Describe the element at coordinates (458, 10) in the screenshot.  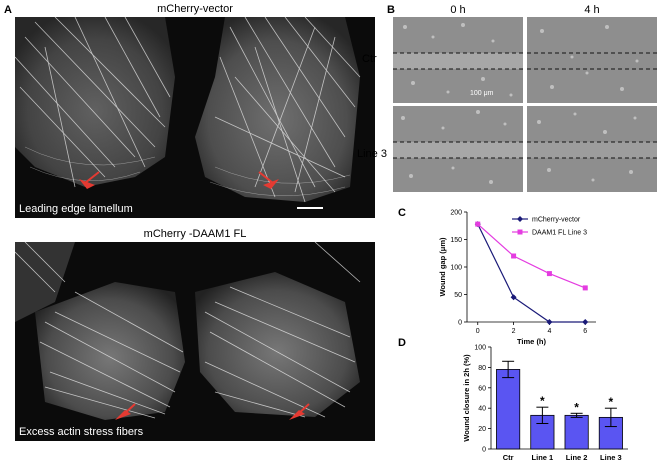
I see `col-header-0h: 0 h` at that location.